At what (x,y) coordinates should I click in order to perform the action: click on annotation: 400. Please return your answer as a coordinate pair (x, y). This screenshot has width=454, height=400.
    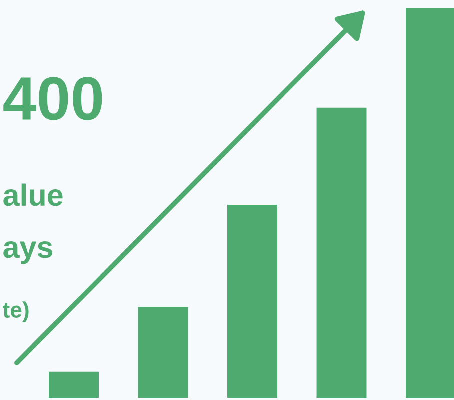
    Looking at the image, I should click on (53, 98).